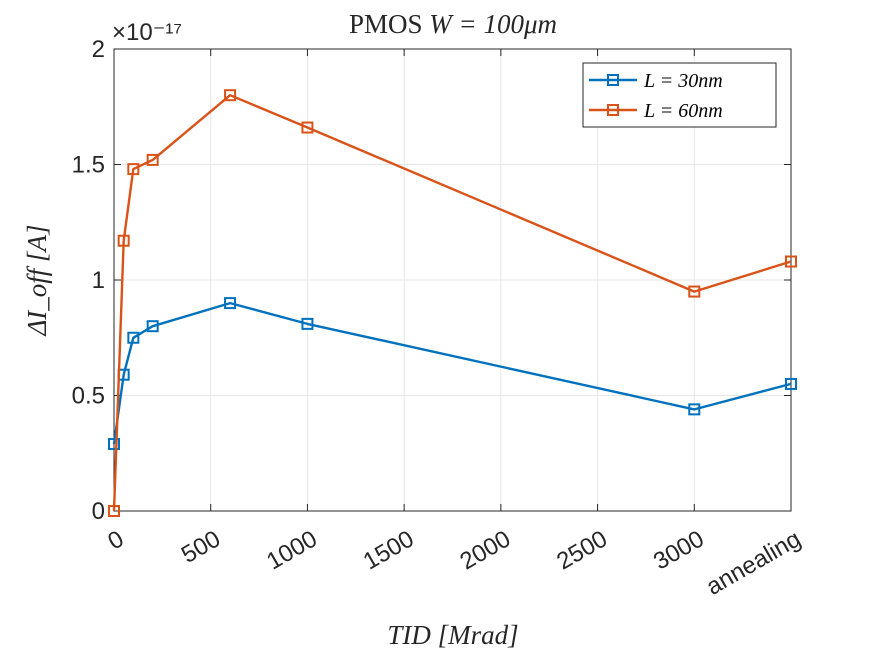 The width and height of the screenshot is (875, 656). I want to click on y-tick-labels: 0 0.5 1 1.5 2, so click(88, 280).